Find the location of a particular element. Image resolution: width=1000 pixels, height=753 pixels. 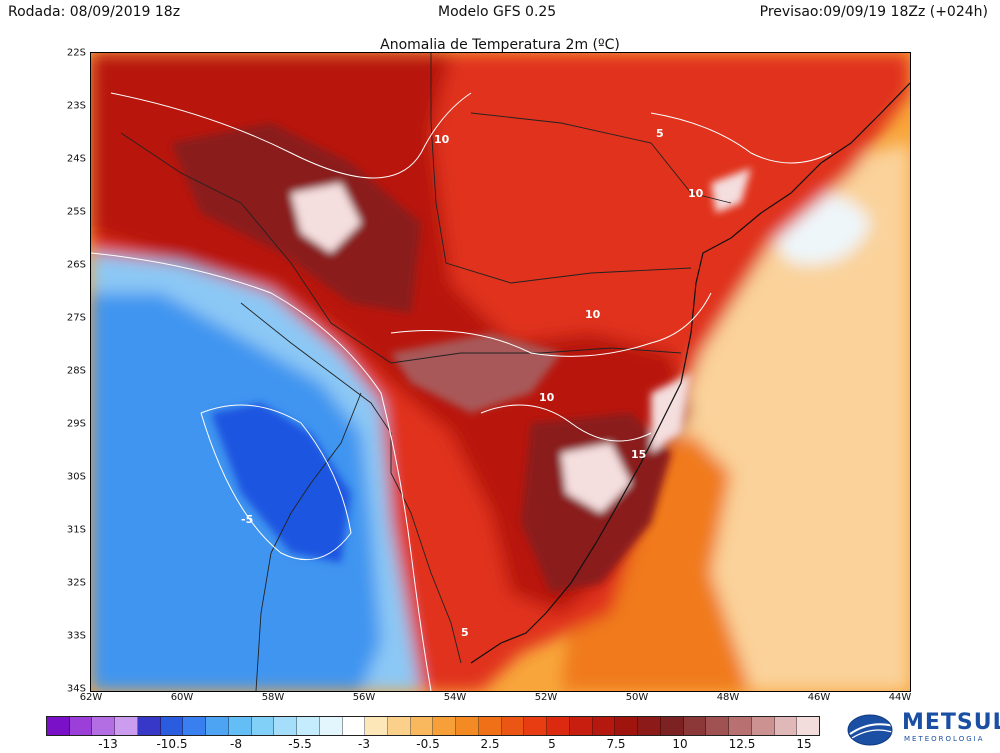

lat-label: 30S is located at coordinates (76, 477).